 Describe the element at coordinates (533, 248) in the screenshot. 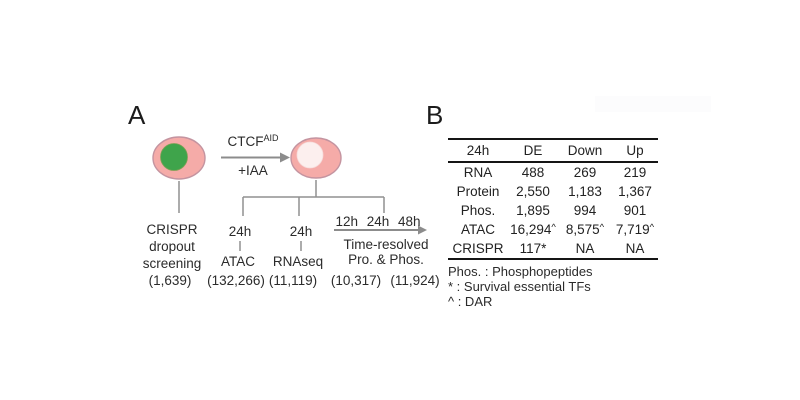

I see `cell-de: 117*` at that location.